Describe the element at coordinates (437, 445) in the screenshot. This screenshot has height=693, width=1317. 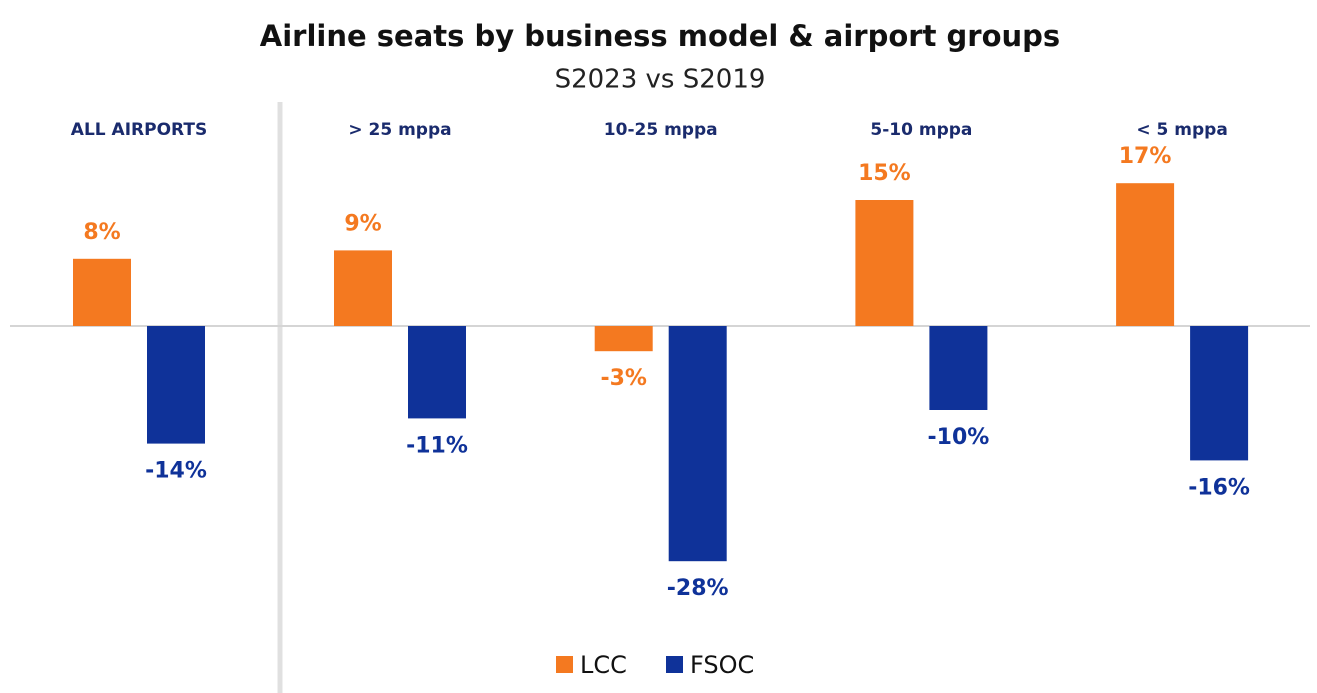
I see `data-label: -11%` at that location.